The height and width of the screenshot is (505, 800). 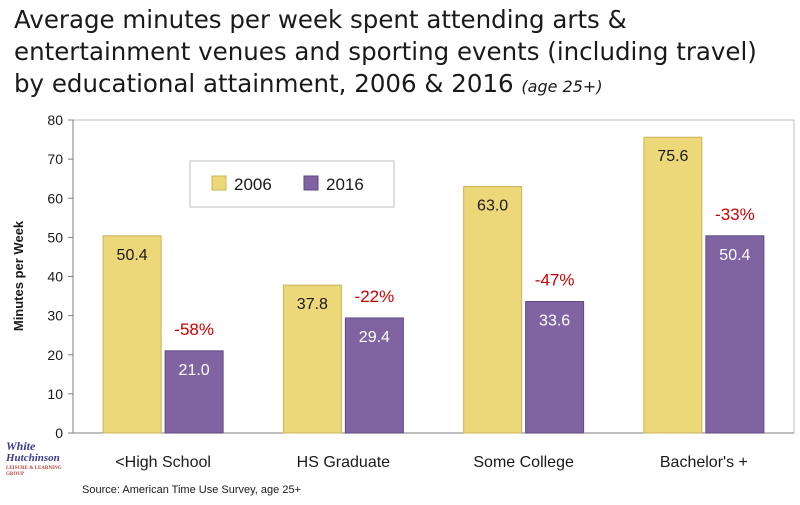 What do you see at coordinates (21, 446) in the screenshot?
I see `logo-line1: White` at bounding box center [21, 446].